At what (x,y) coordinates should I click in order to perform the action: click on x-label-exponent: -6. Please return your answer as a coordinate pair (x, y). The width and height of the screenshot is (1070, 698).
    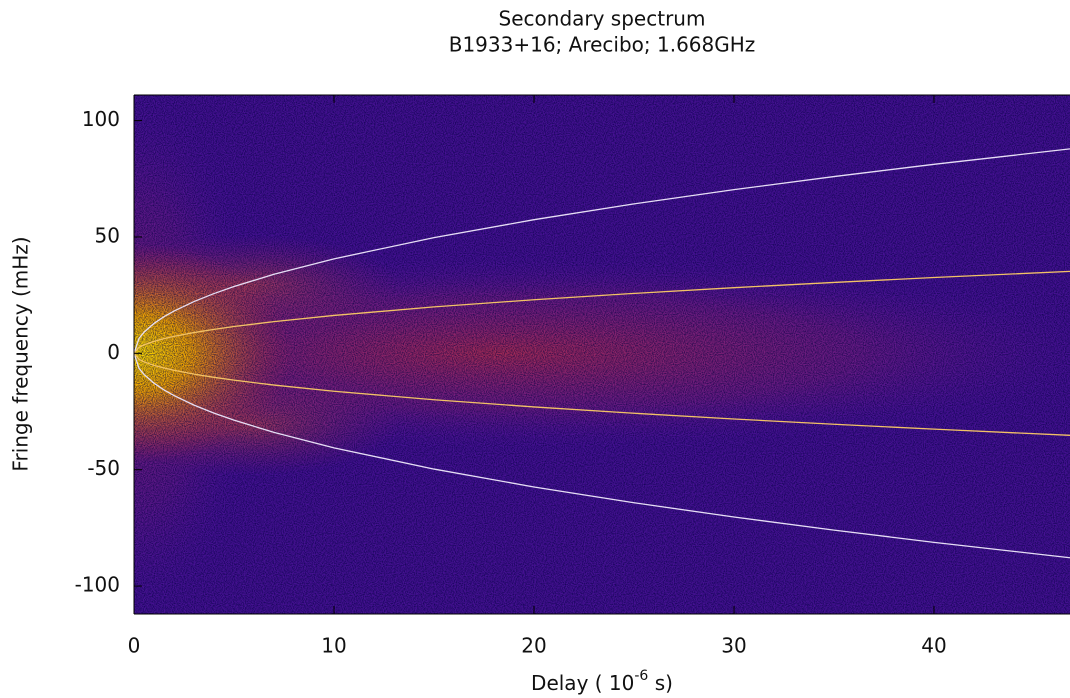
    Looking at the image, I should click on (641, 676).